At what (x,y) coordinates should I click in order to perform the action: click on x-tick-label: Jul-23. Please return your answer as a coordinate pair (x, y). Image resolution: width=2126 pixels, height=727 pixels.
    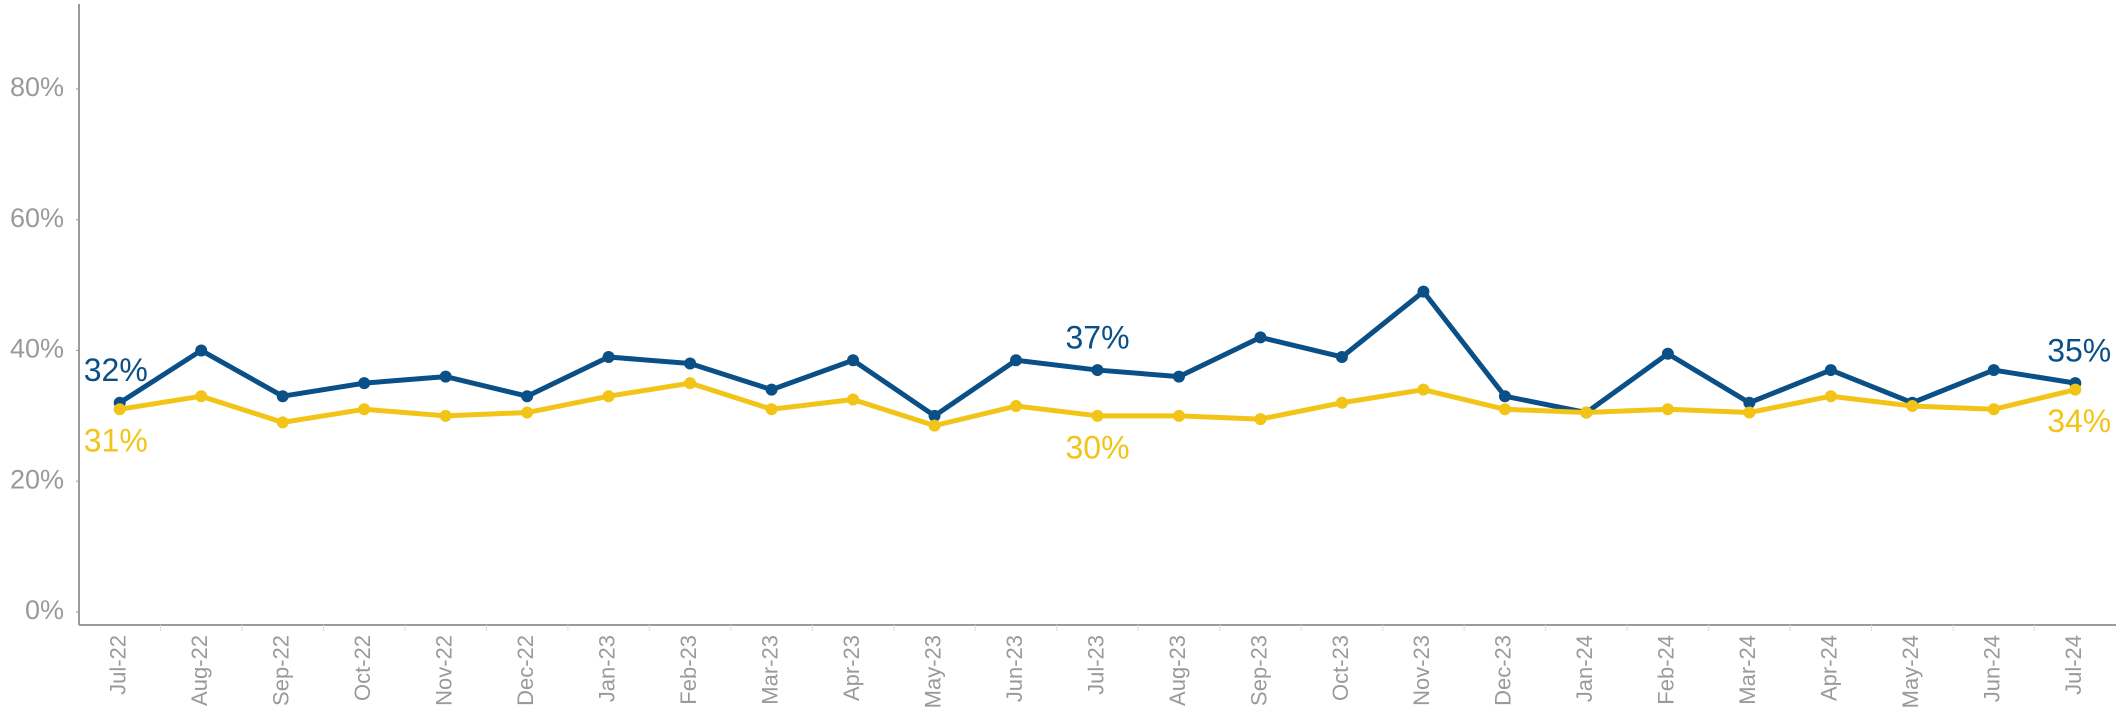
    Looking at the image, I should click on (1095, 665).